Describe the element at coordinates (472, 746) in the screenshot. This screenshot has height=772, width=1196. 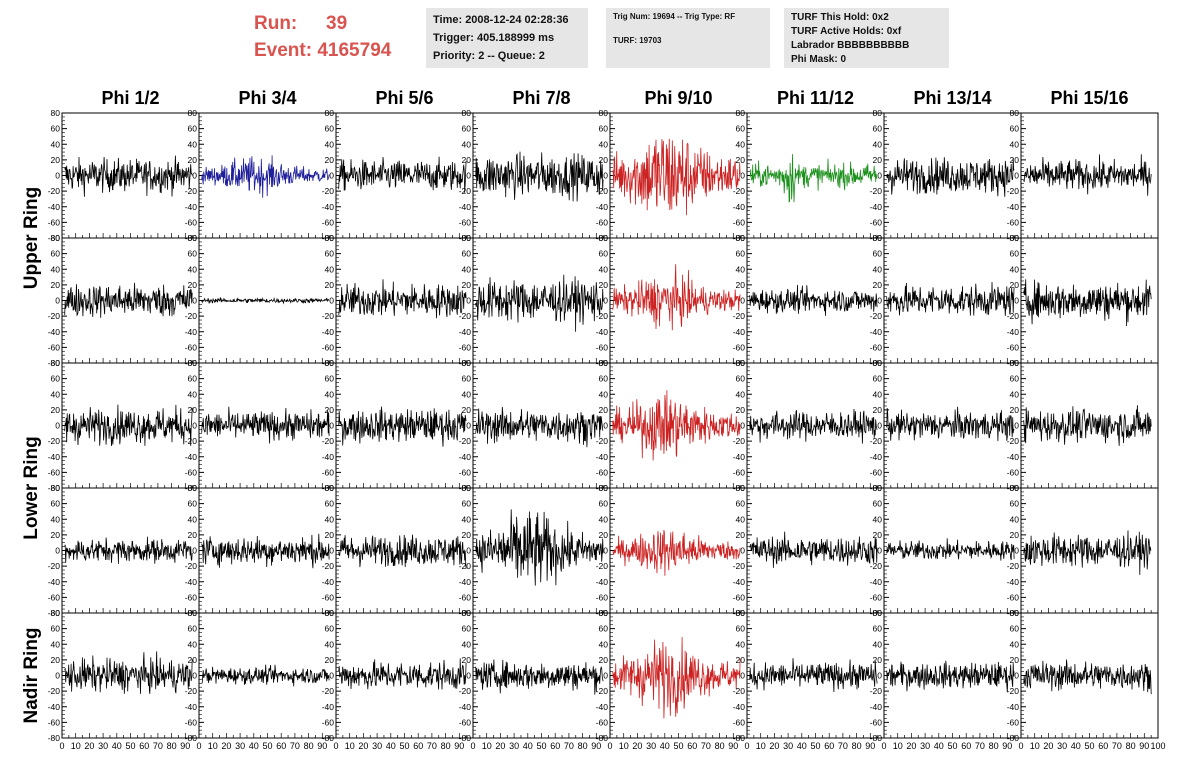
I see `x-tick-label: 0` at that location.